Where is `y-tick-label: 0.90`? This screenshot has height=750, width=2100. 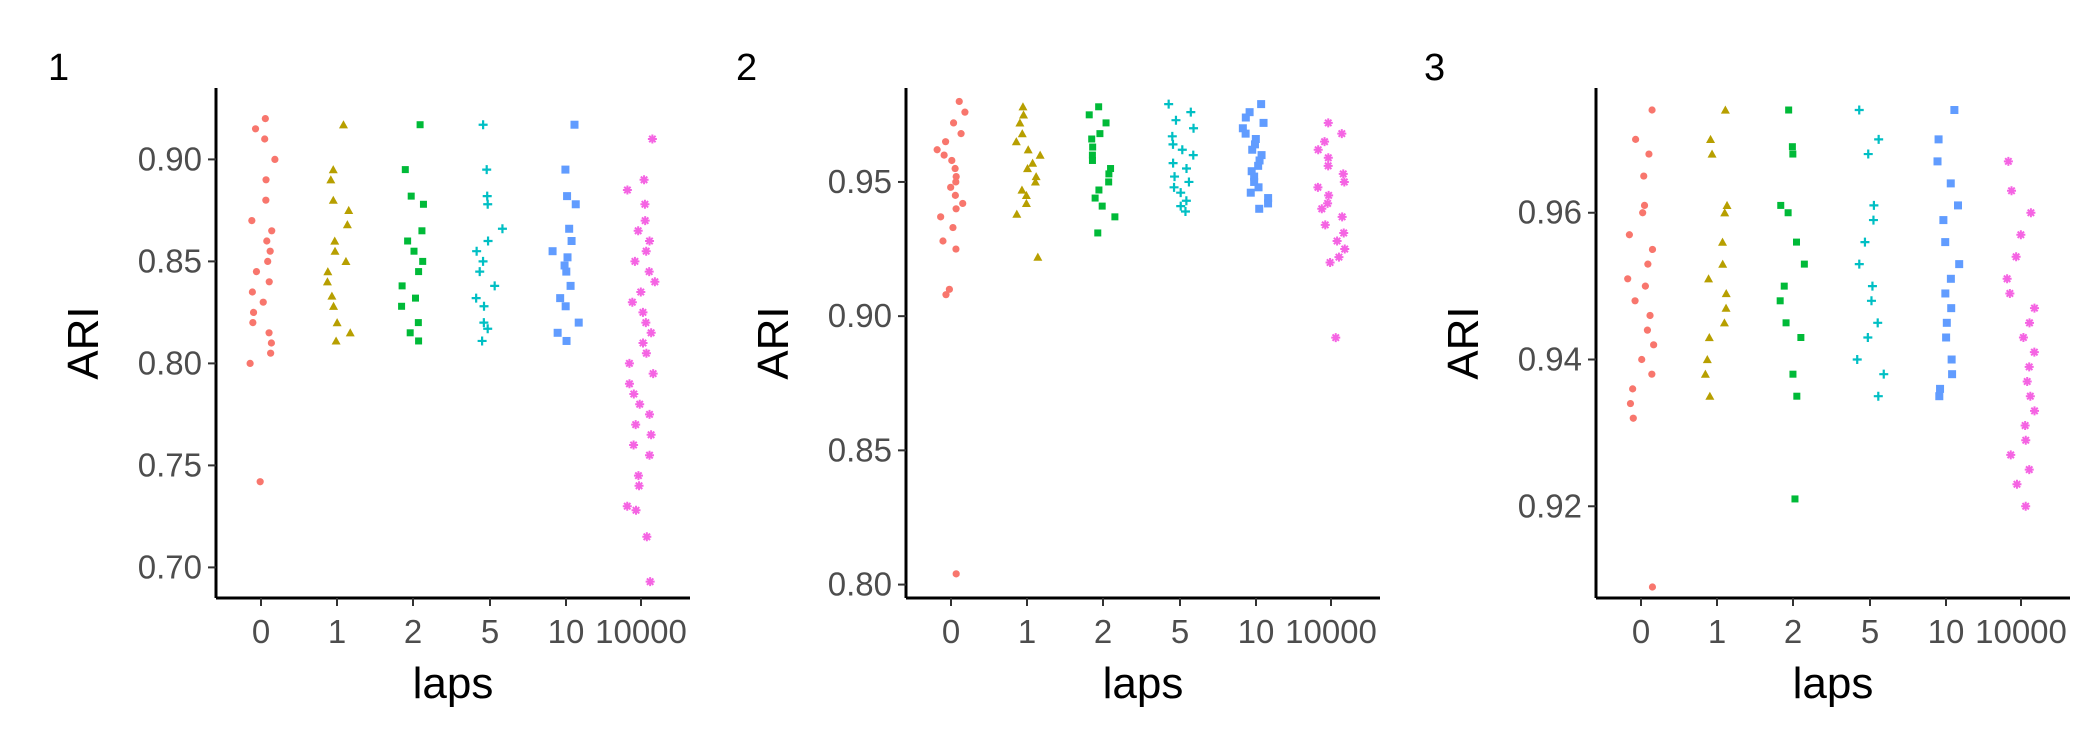
y-tick-label: 0.90 is located at coordinates (860, 315).